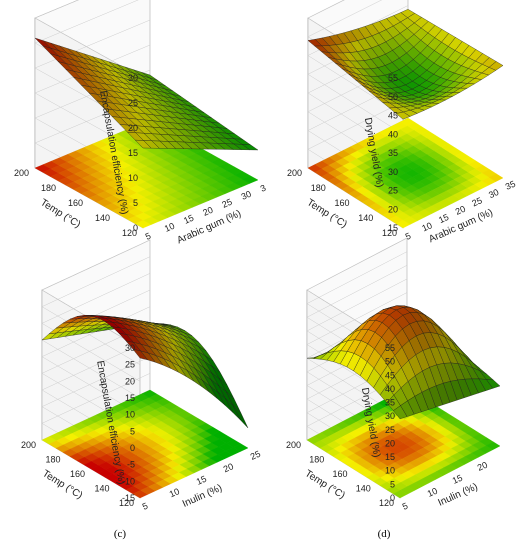 This screenshot has width=526, height=550. I want to click on z-tick-label: -5, so click(131, 465).